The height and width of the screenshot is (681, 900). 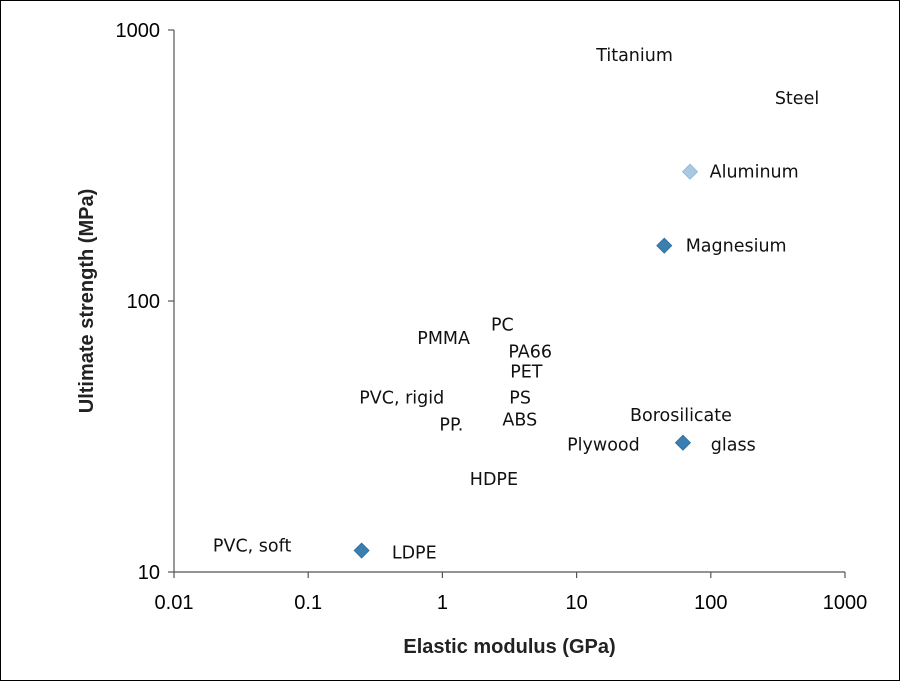 What do you see at coordinates (451, 426) in the screenshot?
I see `point-label: PP.` at bounding box center [451, 426].